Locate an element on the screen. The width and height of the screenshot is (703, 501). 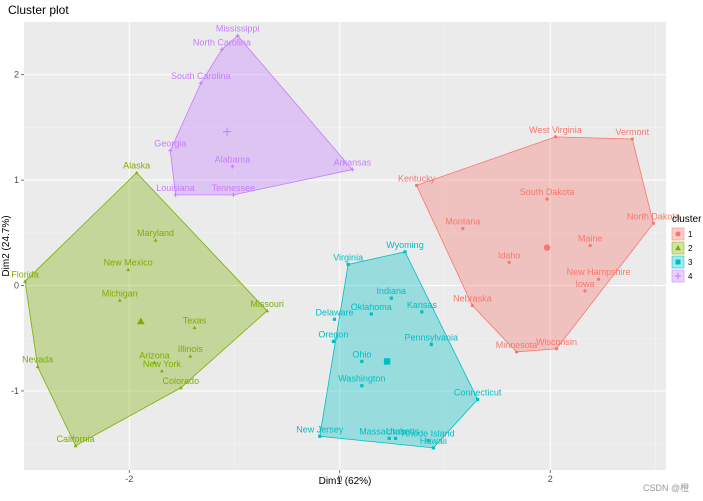
point-label: Oregon is located at coordinates (333, 334).